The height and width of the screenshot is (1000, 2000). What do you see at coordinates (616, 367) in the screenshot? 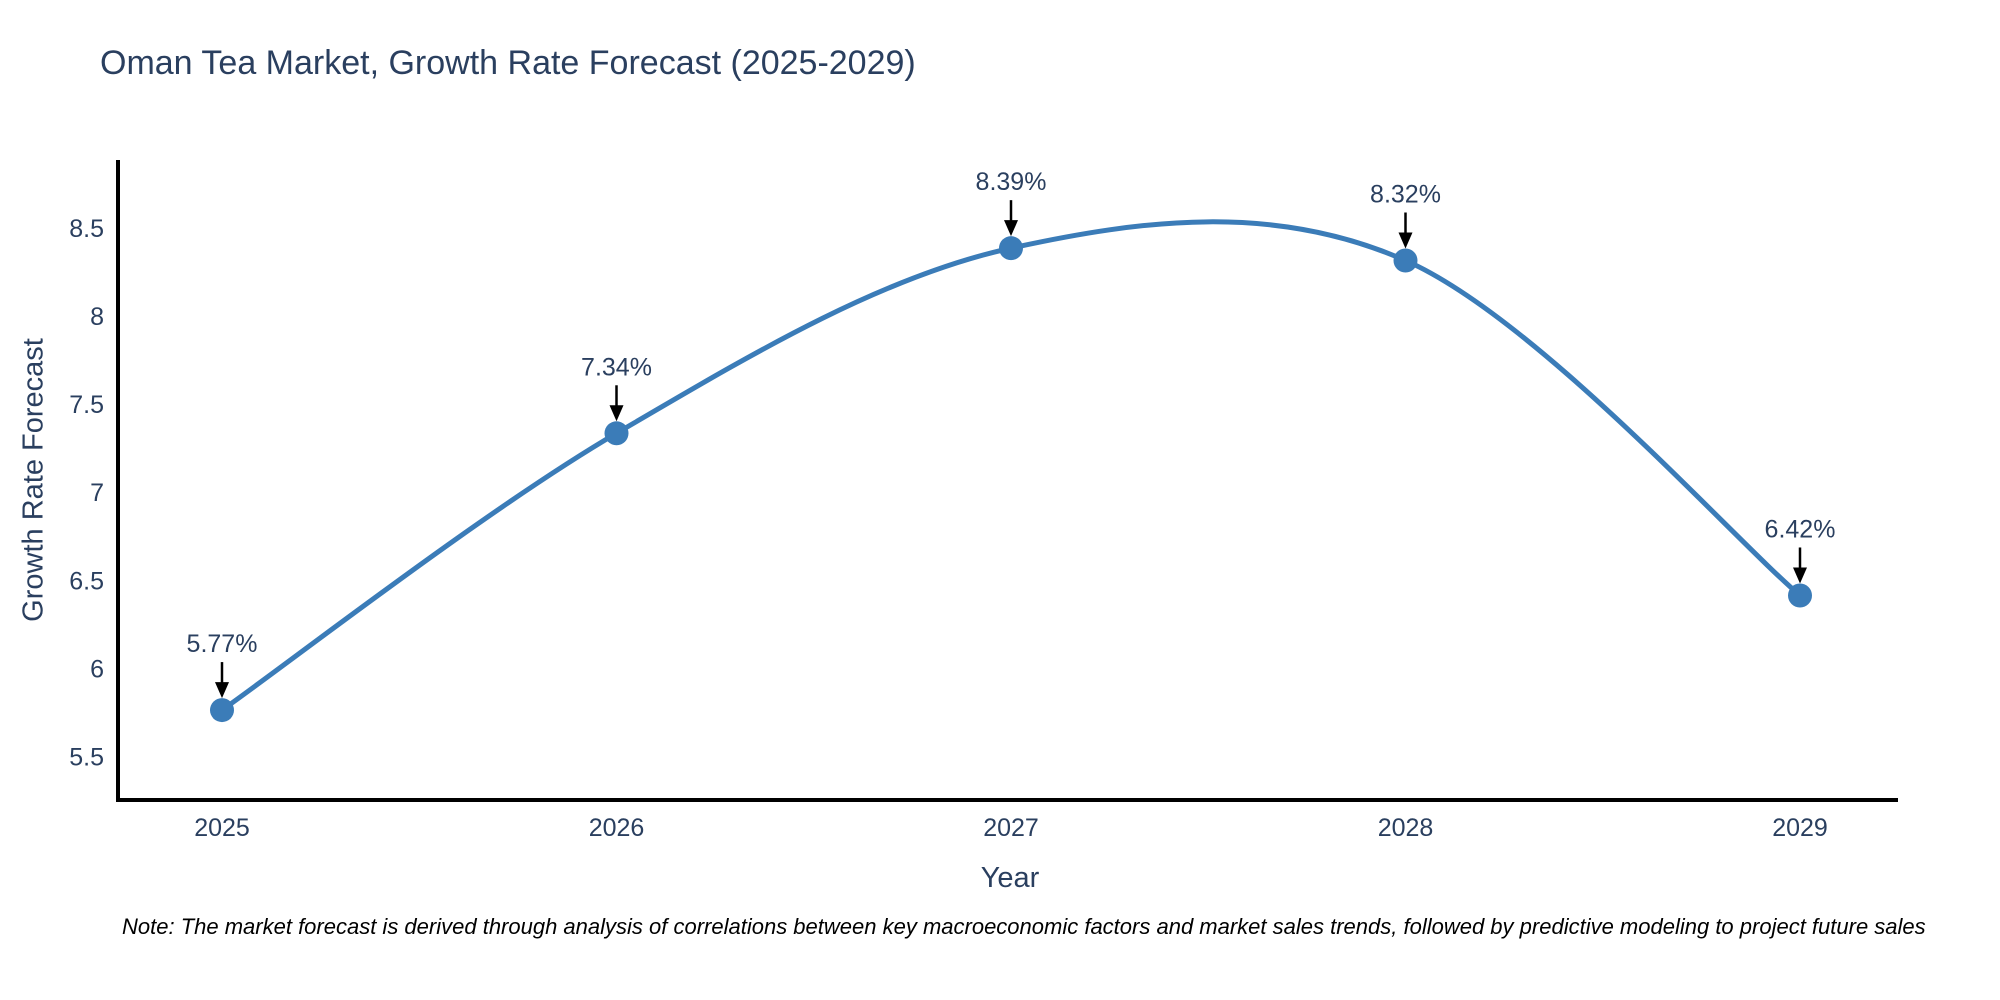
I see `data-point-label: 7.34%` at bounding box center [616, 367].